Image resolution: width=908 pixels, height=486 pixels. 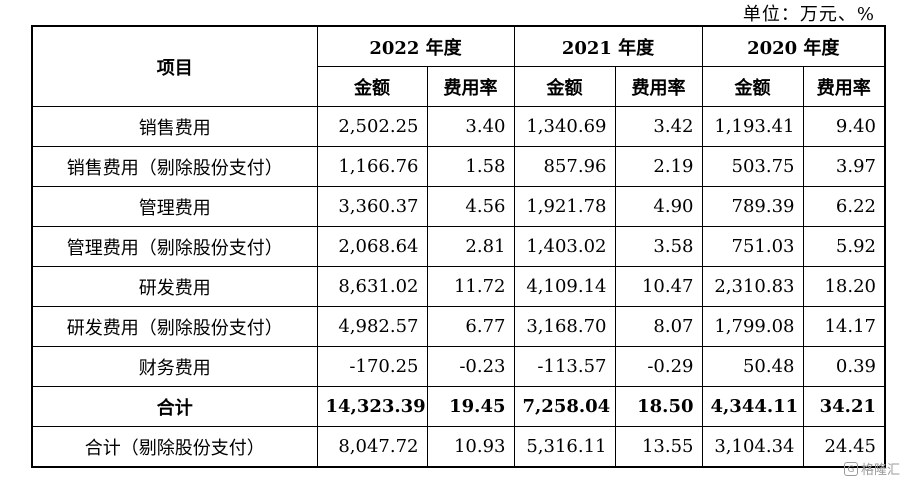 What do you see at coordinates (415, 46) in the screenshot?
I see `header-year-2022: 2022 年度` at bounding box center [415, 46].